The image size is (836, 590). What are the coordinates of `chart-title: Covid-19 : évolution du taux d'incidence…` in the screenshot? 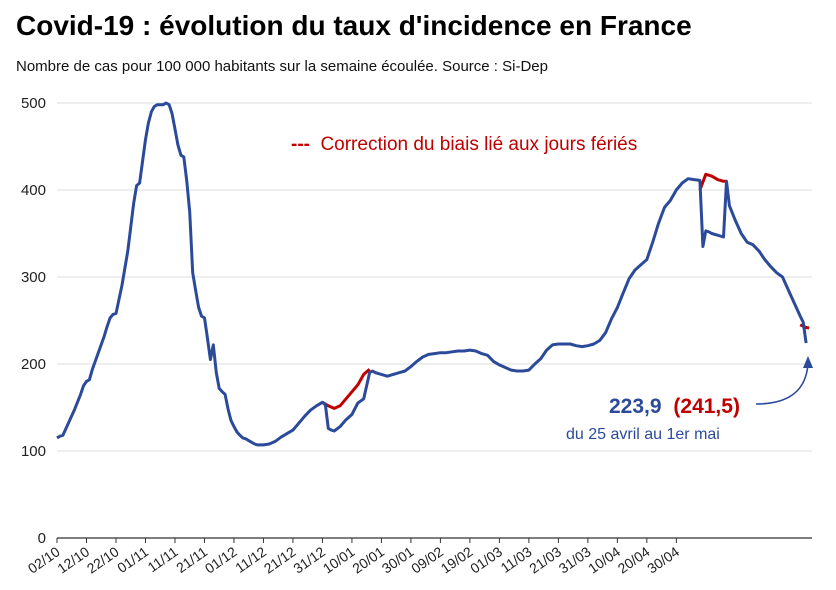 It's located at (354, 25).